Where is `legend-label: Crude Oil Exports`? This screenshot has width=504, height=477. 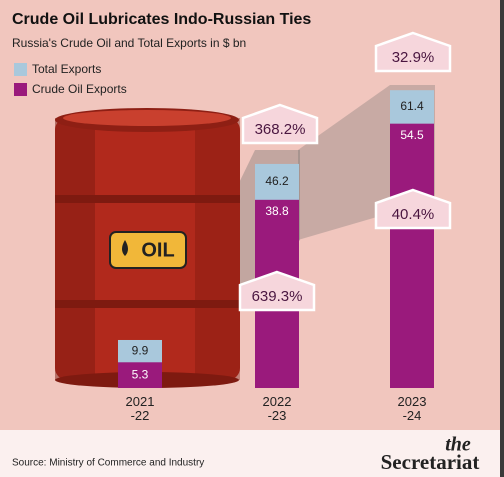
legend-label: Crude Oil Exports is located at coordinates (79, 89).